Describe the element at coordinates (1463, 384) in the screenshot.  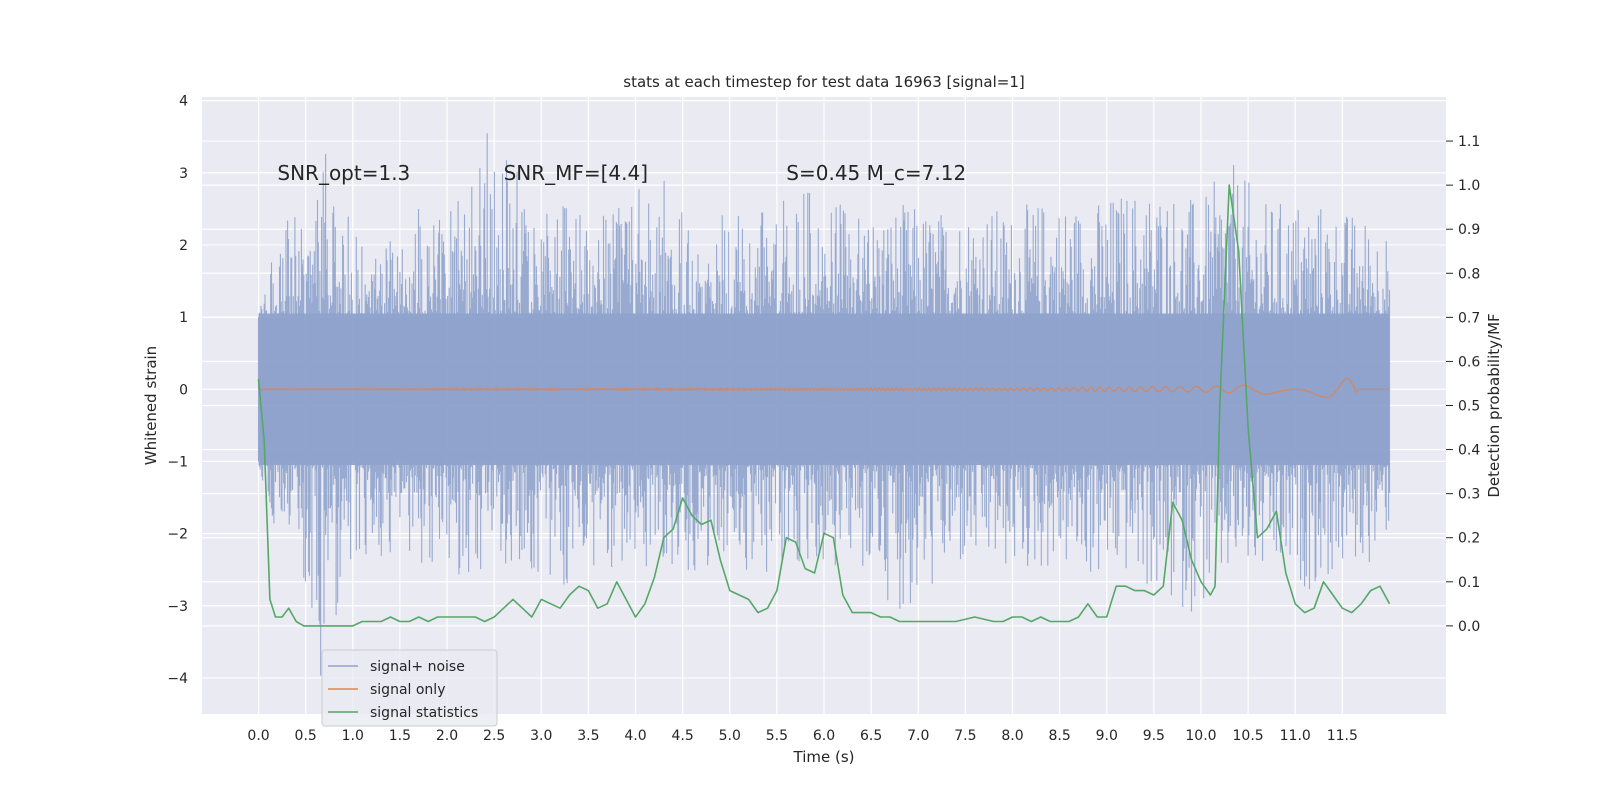
I see `y-axis-right-ticks: 0.0 0.1 0.2 0.3 0.4 0.5 0.6 0.7 0.8 0.9 1.0 1.1` at that location.